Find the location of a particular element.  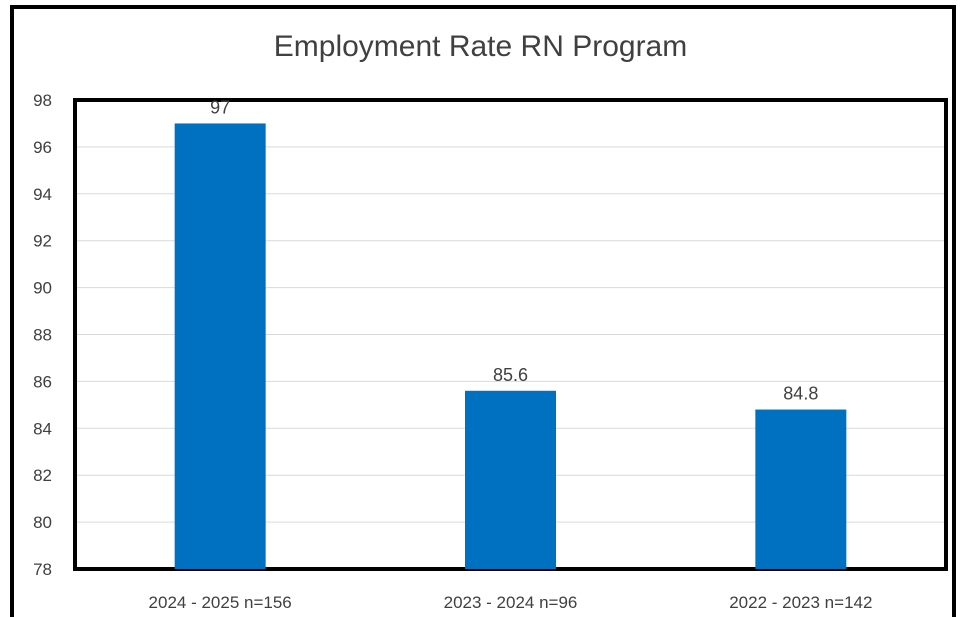

x-category-label: 2024 - 2025 n=156 is located at coordinates (220, 602).